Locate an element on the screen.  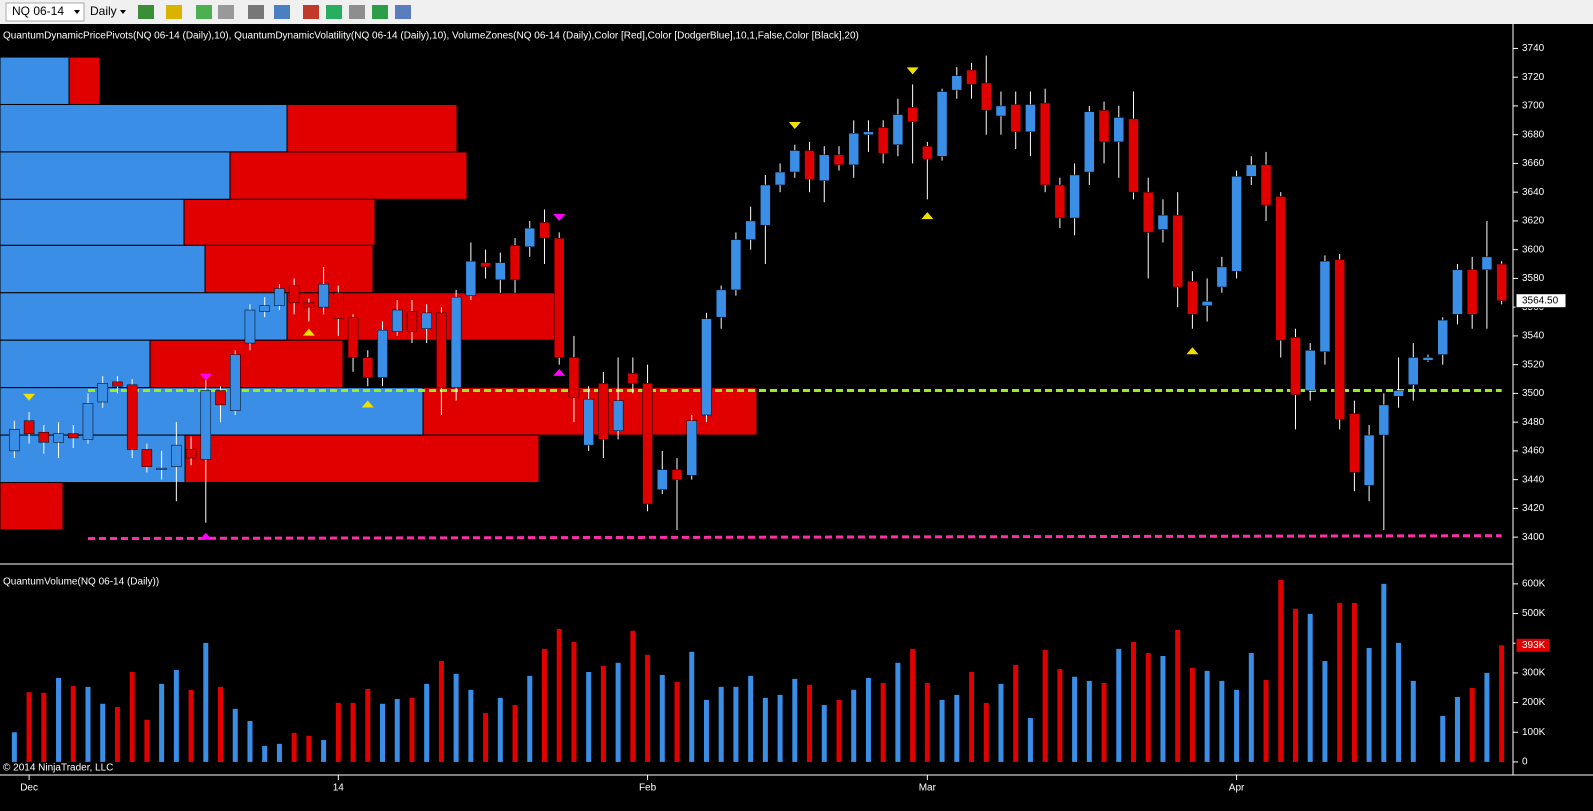
dropdown-arrow is located at coordinates (77, 12).